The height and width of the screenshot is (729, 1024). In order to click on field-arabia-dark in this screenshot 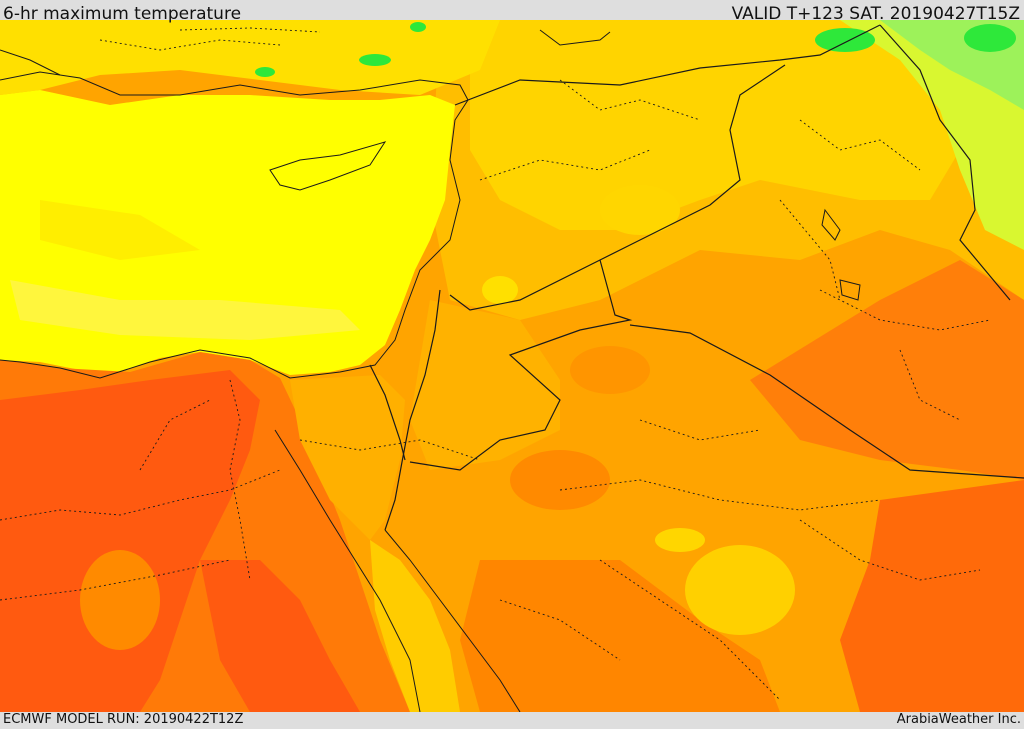, I will do `click(560, 480)`.